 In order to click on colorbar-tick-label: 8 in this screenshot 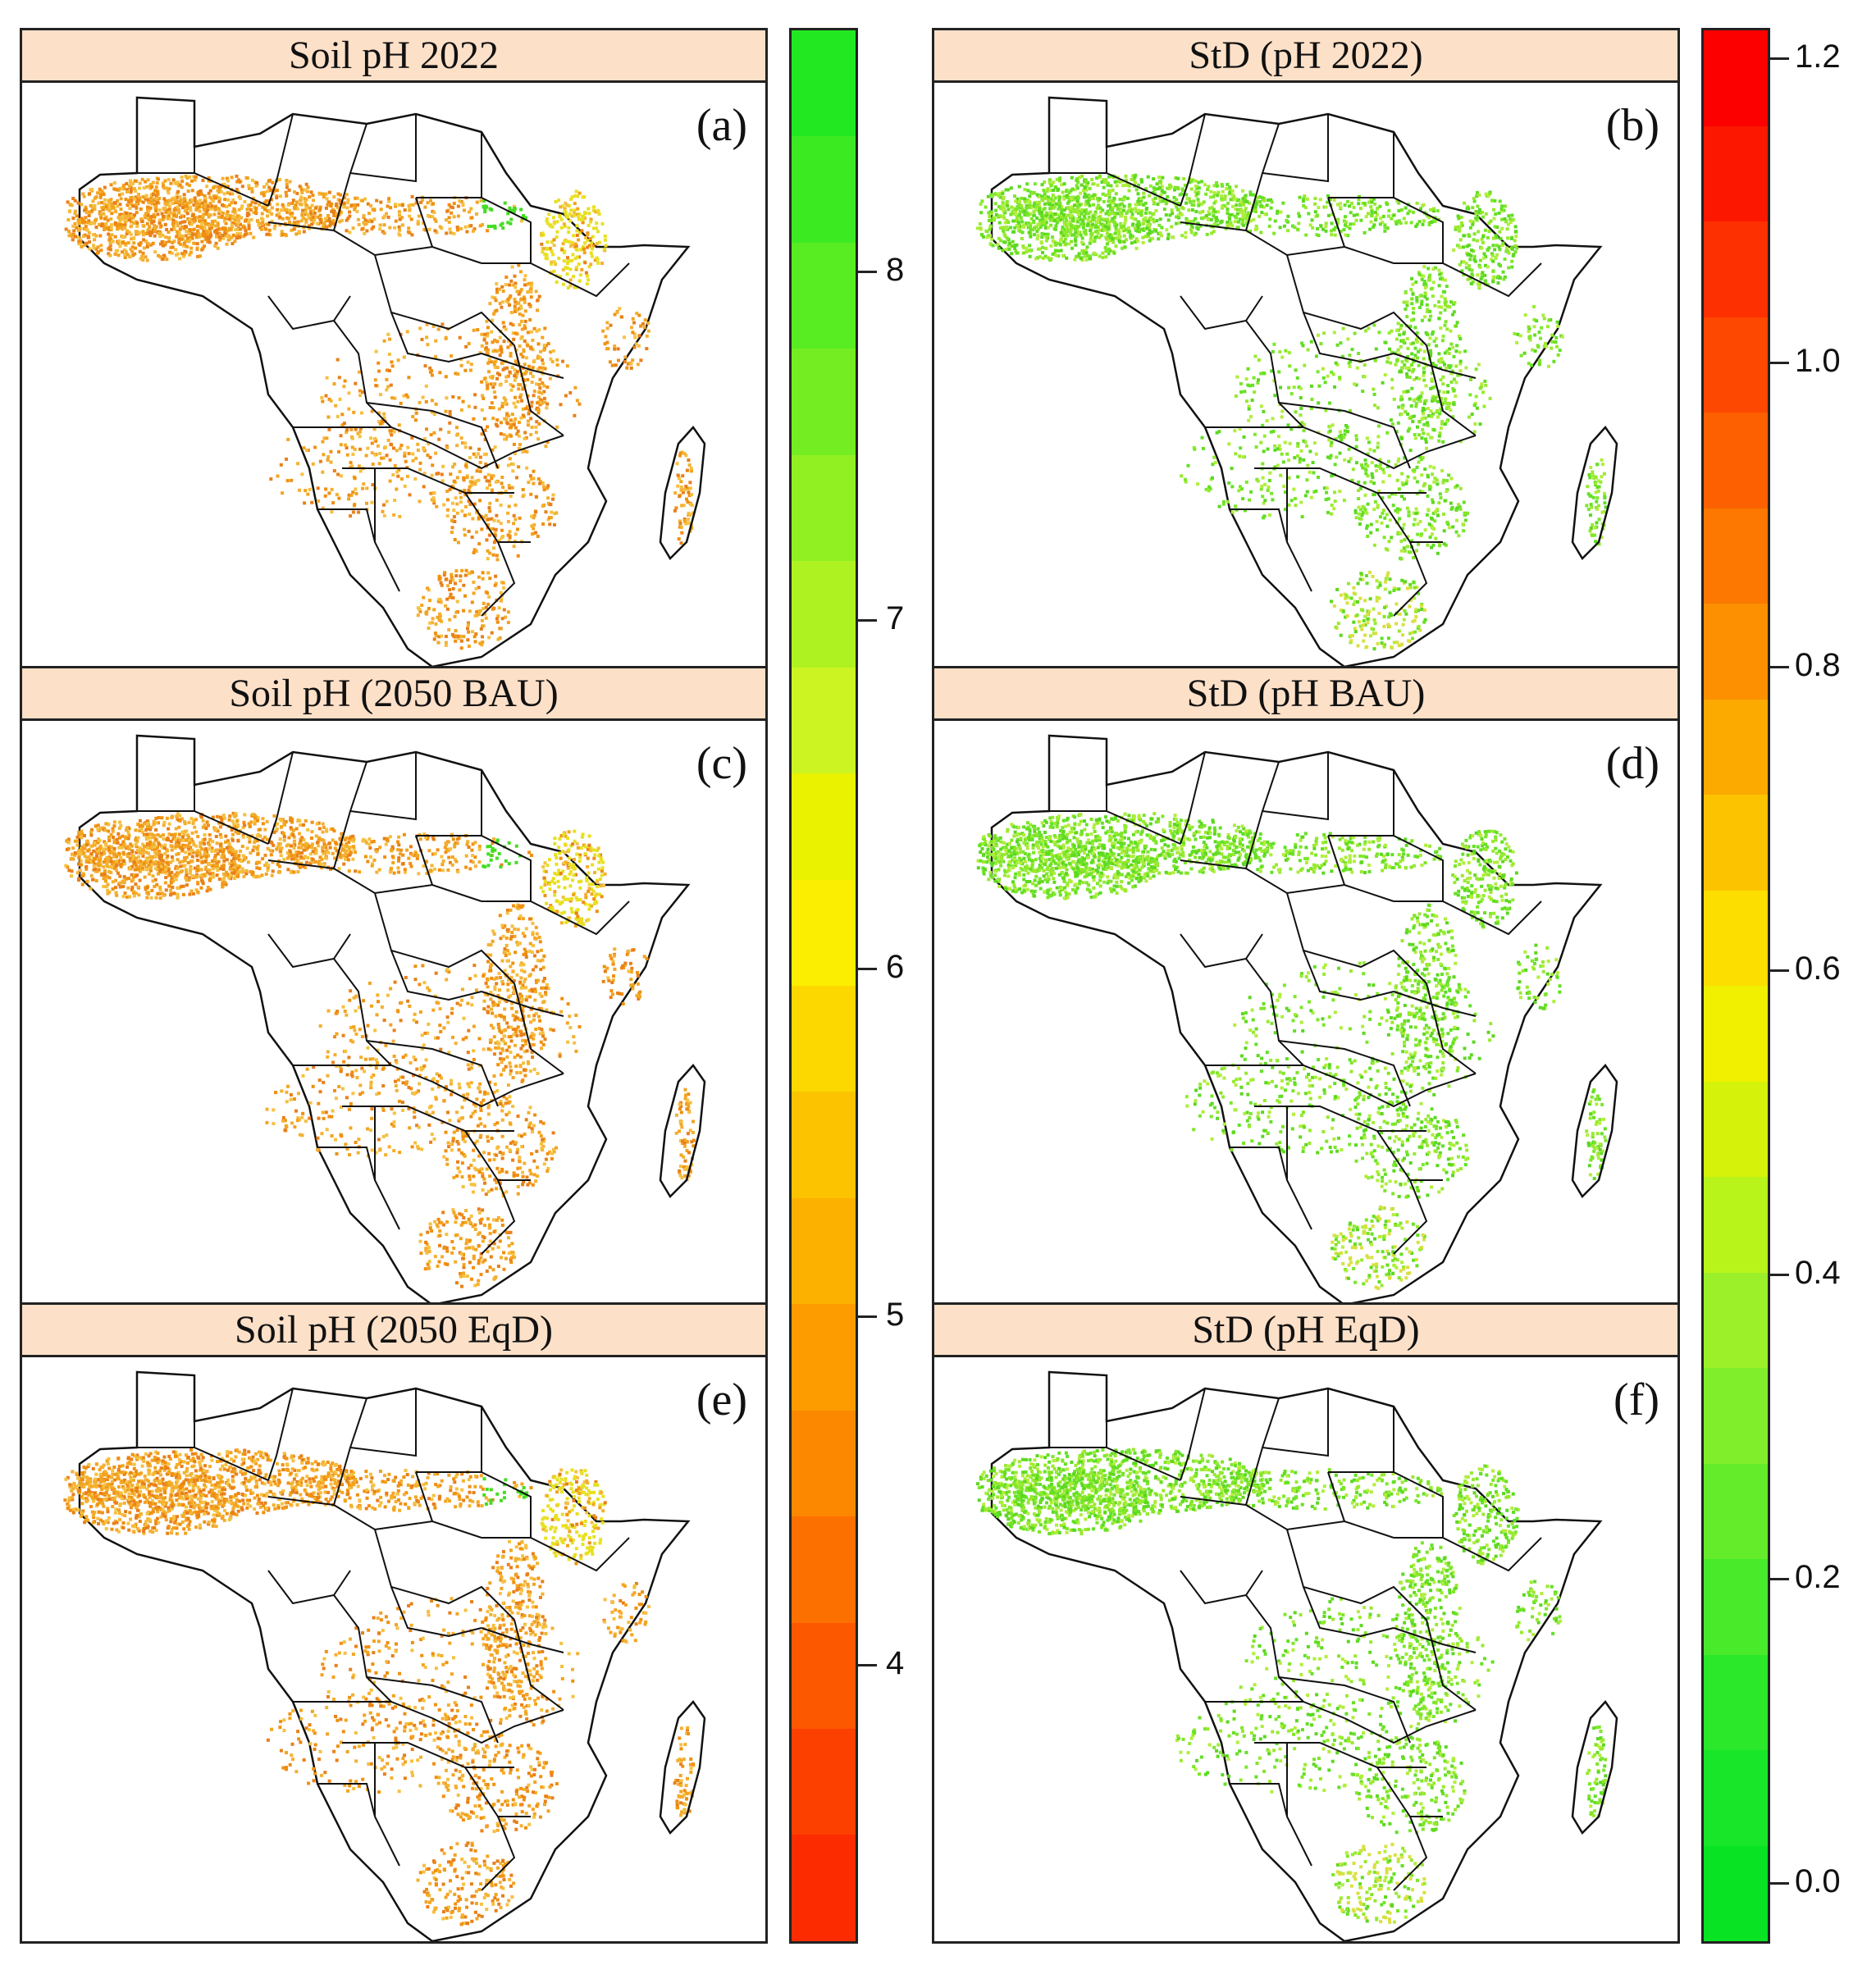, I will do `click(896, 271)`.